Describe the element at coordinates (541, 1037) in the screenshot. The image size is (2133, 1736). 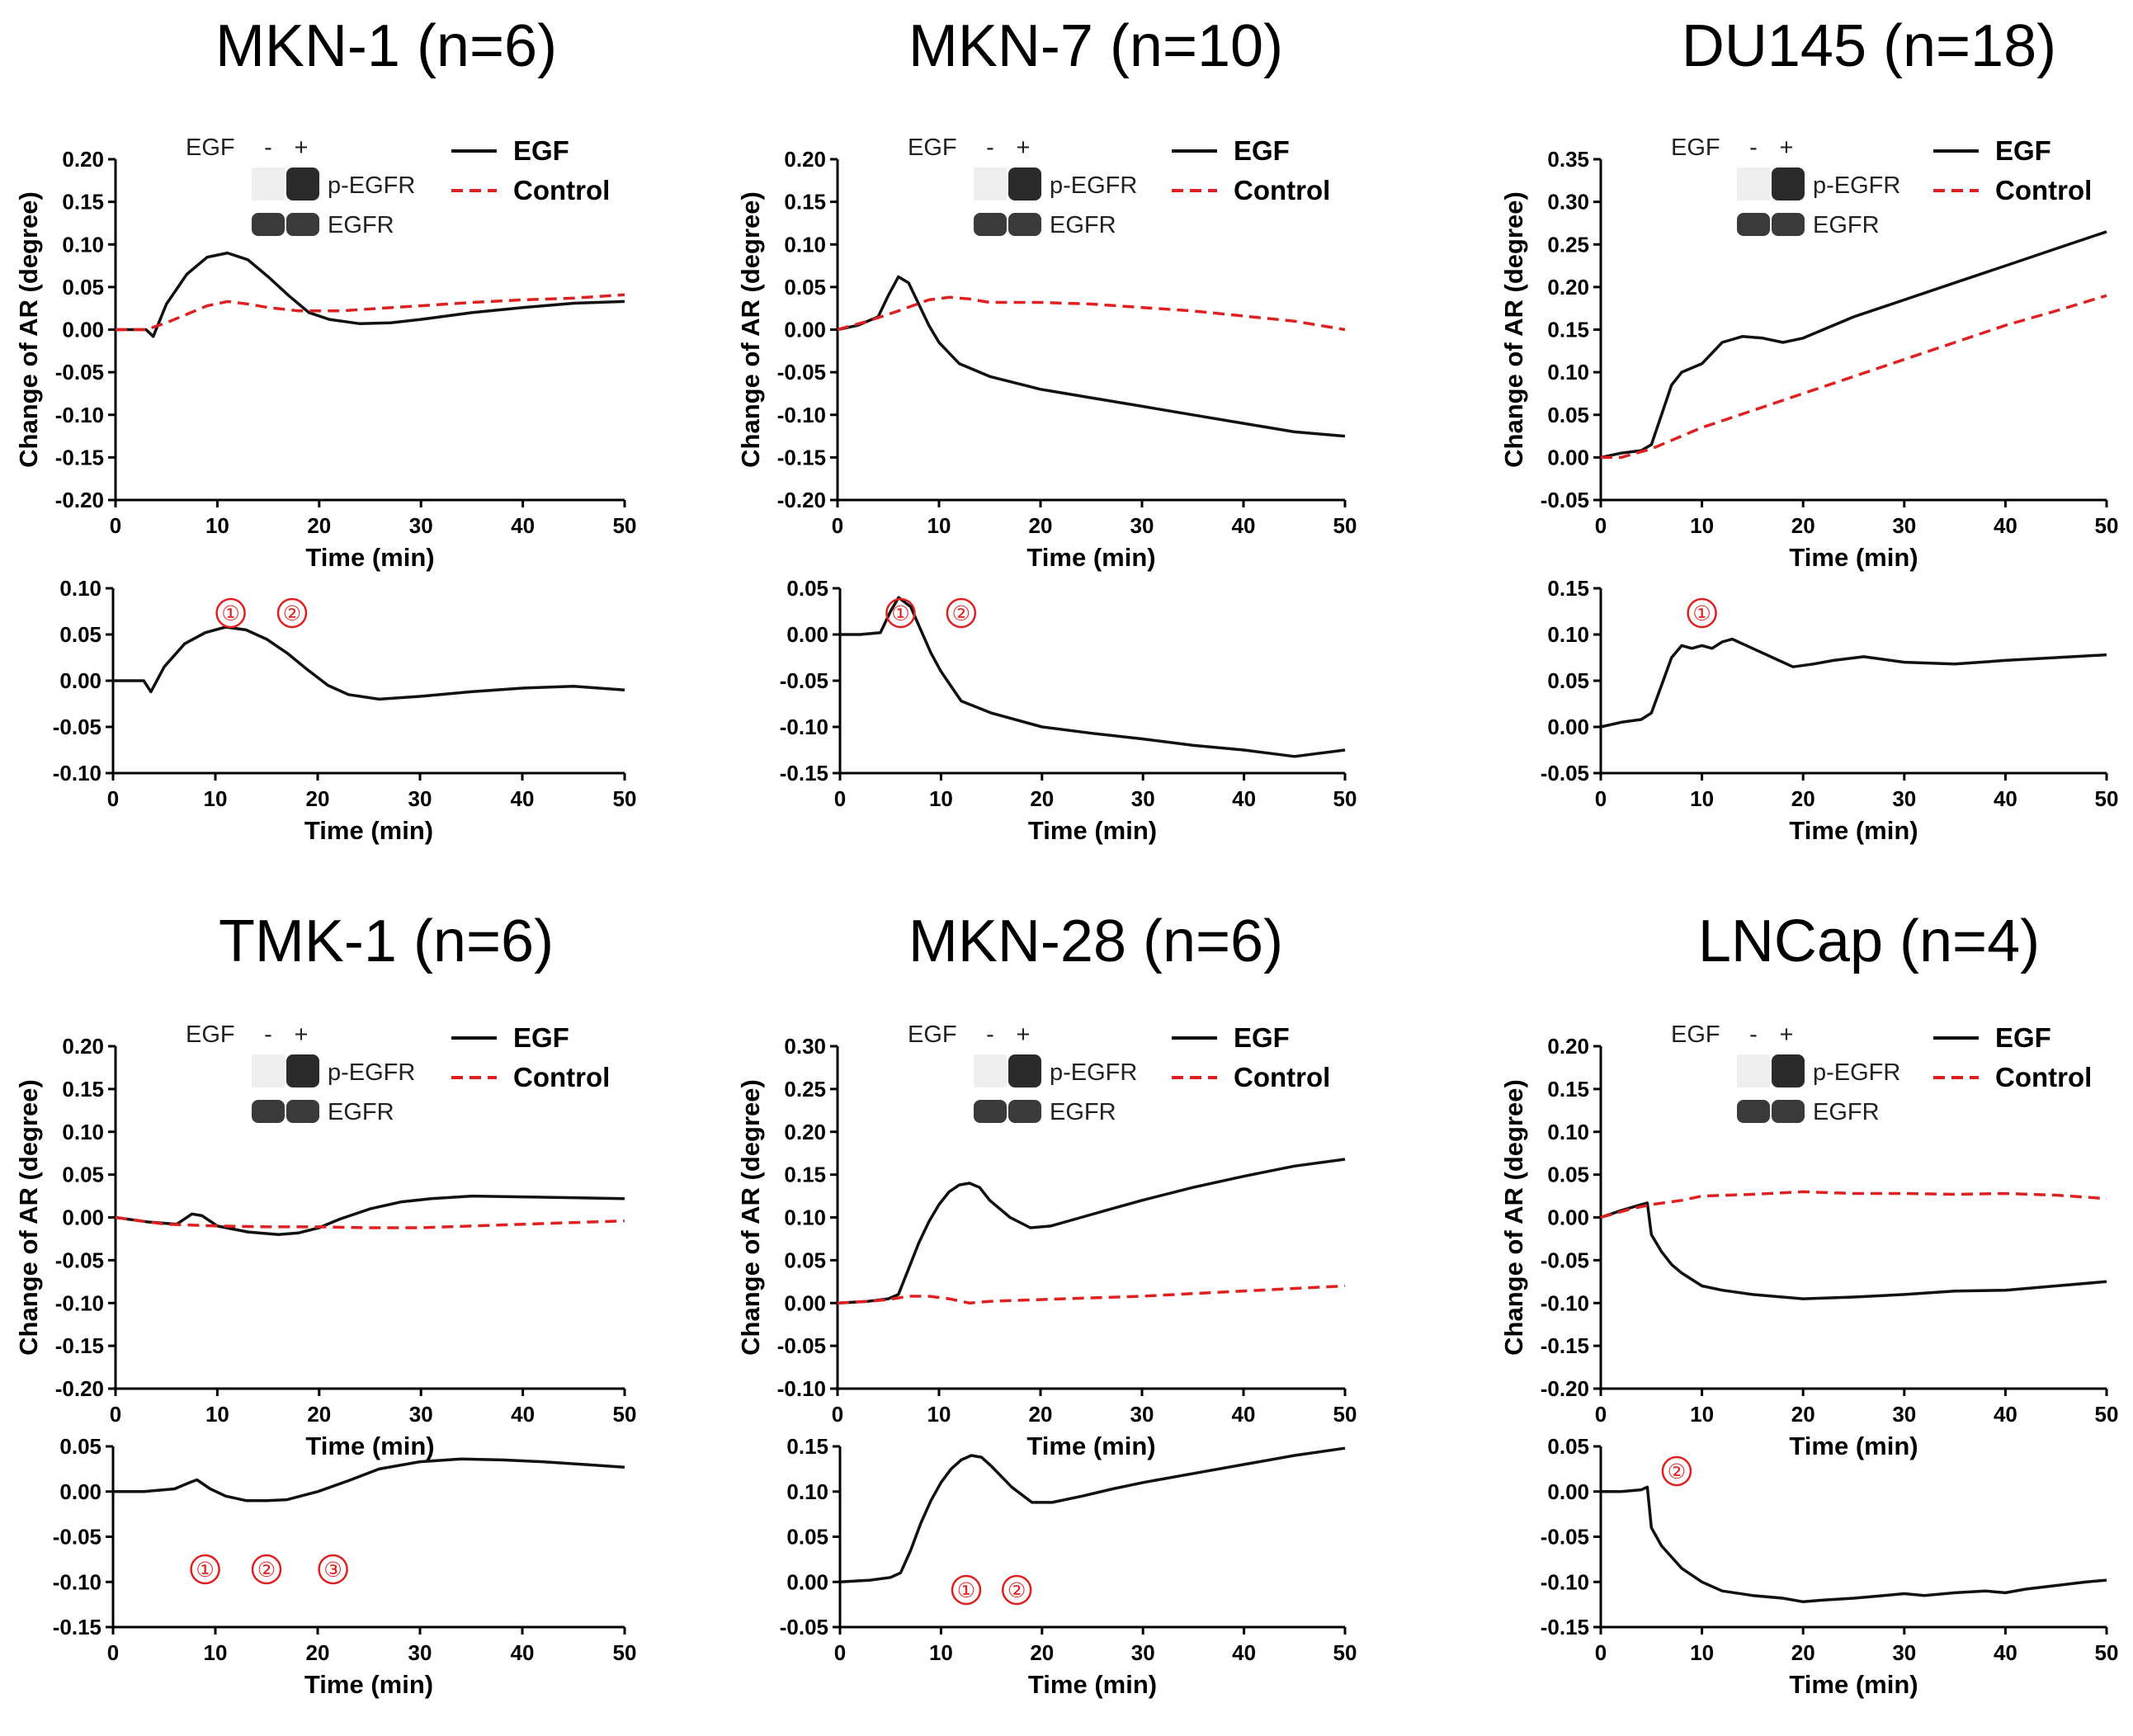
I see `legend-egf-label: EGF` at that location.